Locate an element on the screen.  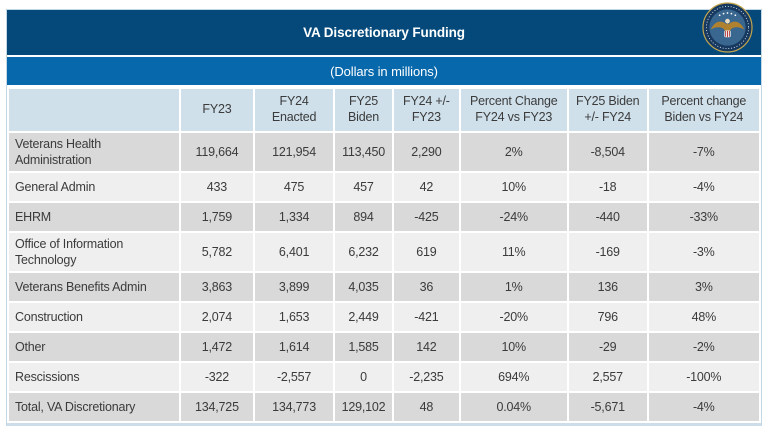
column-header: FY25 Biden +/- FY24 is located at coordinates (607, 110).